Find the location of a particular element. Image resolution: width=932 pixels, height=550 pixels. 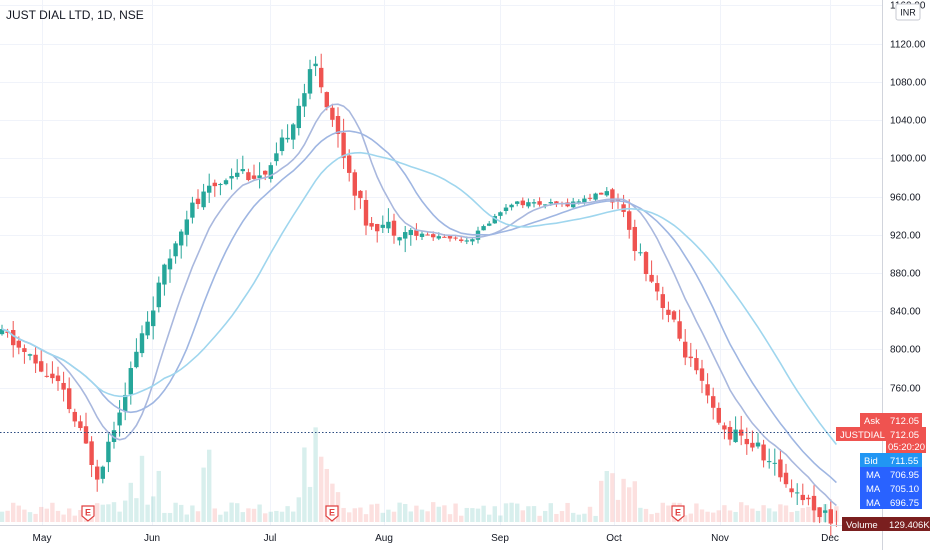

time-tick-label: Nov is located at coordinates (720, 538).